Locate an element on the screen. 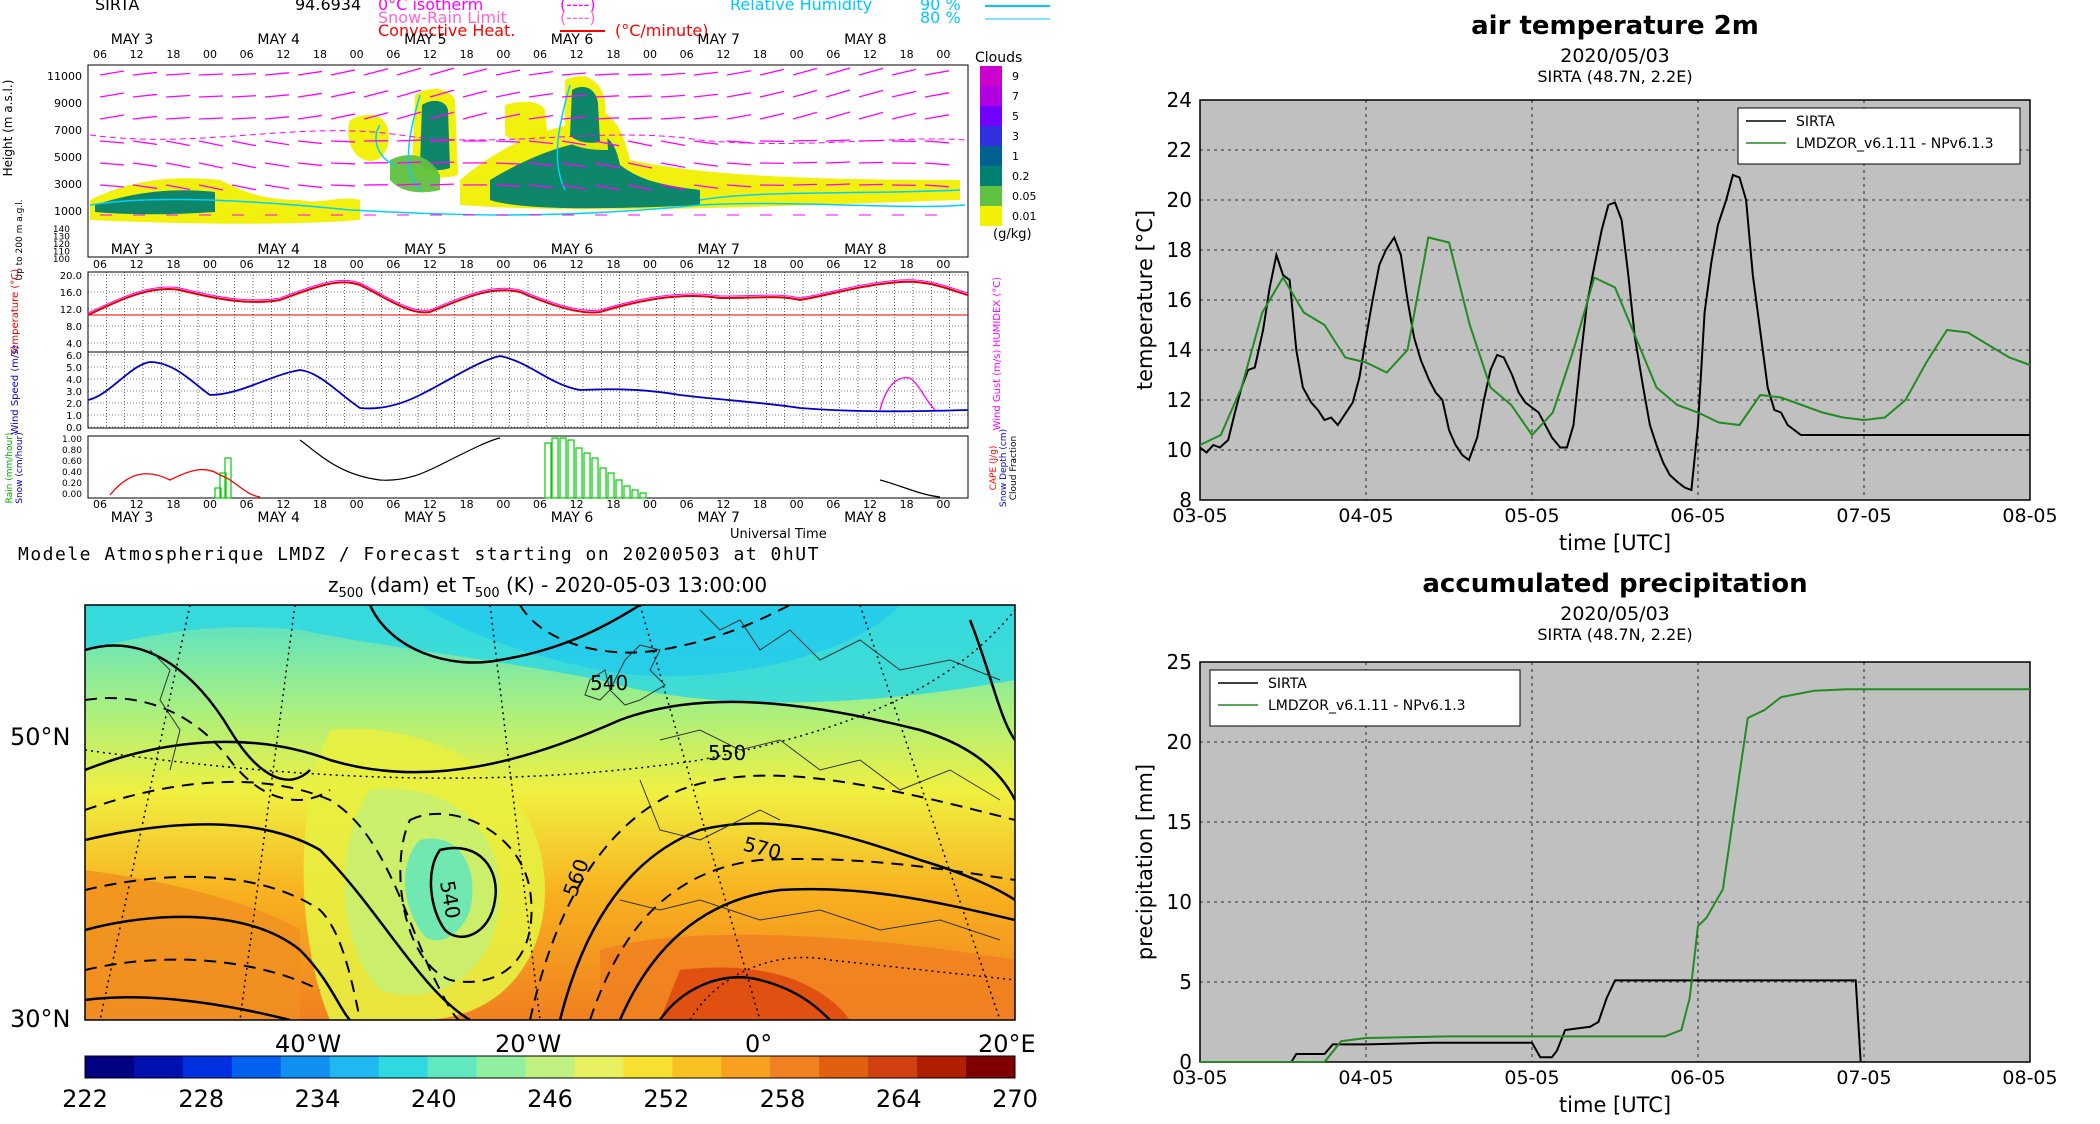 This screenshot has height=1124, width=2100. rain-tick: 0.00 is located at coordinates (72, 495).